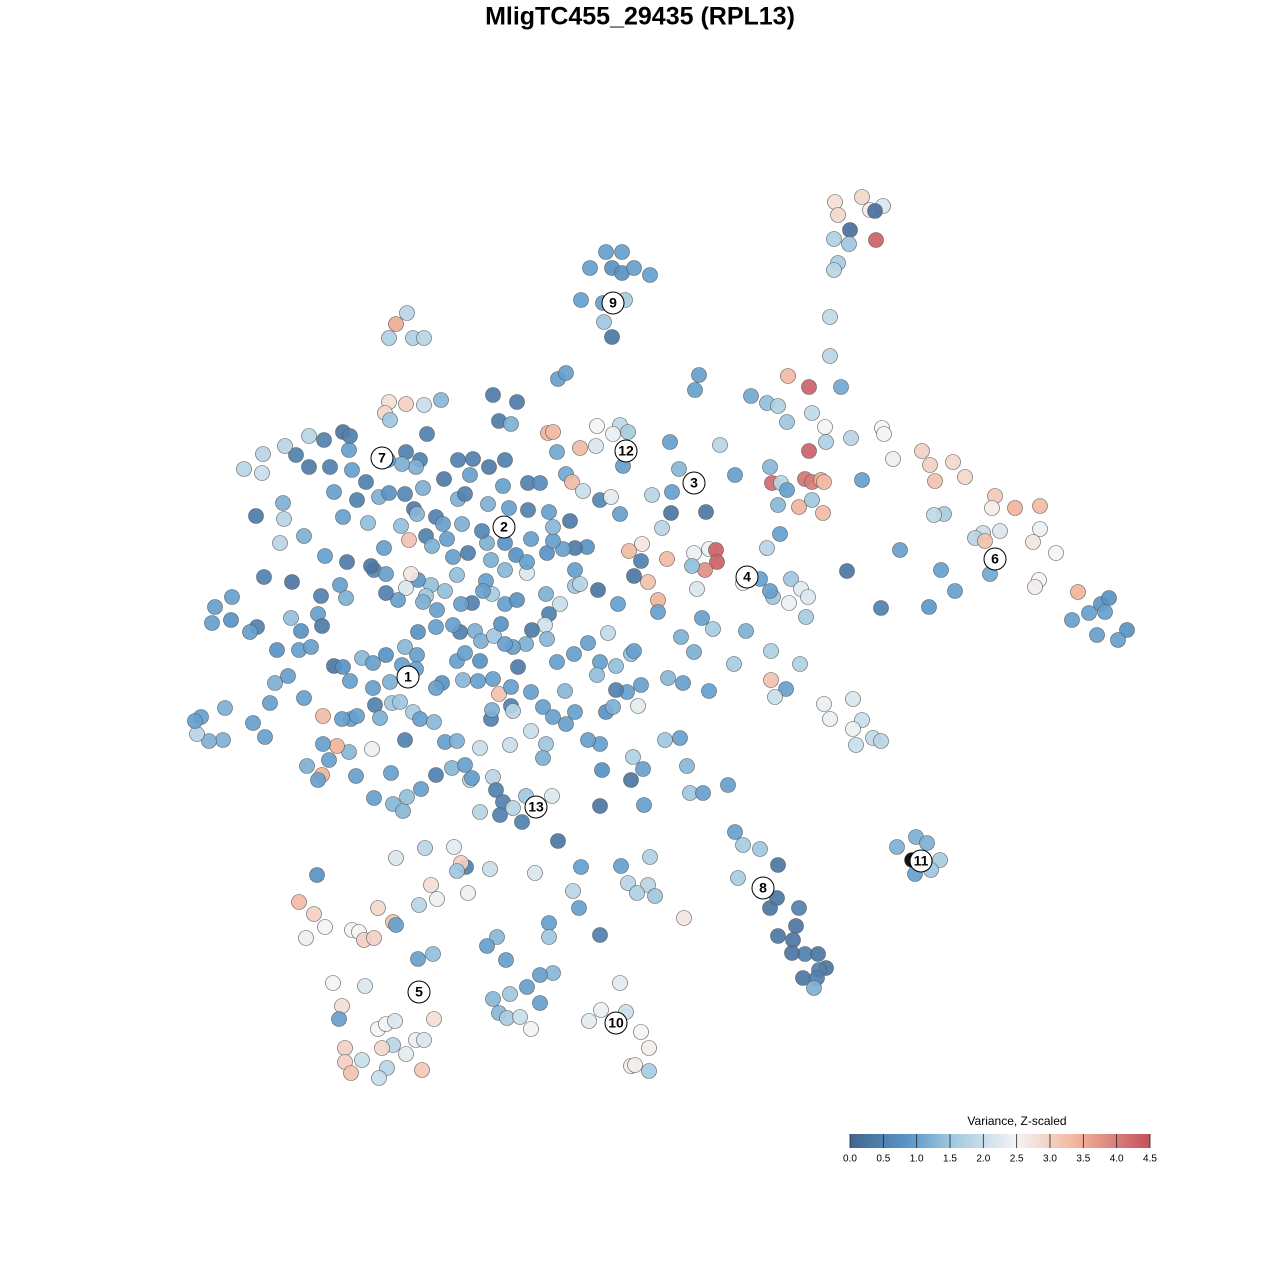  What do you see at coordinates (747, 577) in the screenshot?
I see `cluster-label: 4` at bounding box center [747, 577].